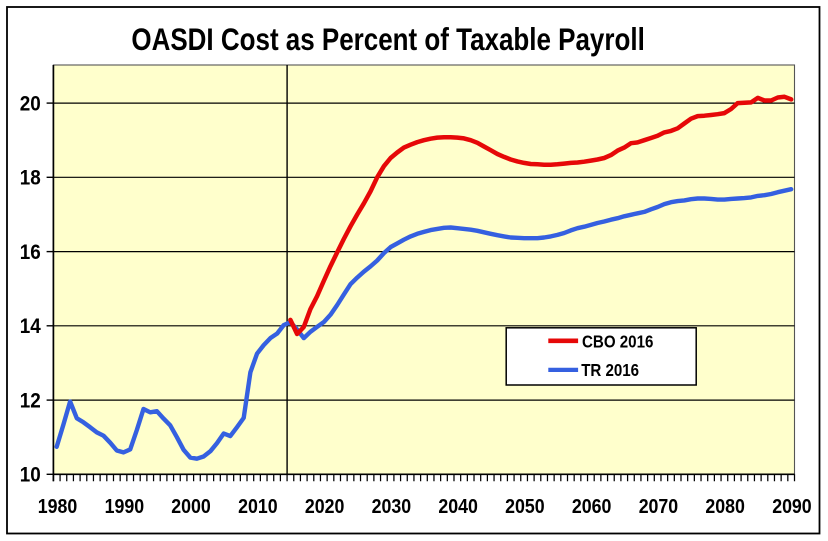 This screenshot has width=828, height=541. I want to click on svg-text:OASDI Cost as Percent of Taxab: OASDI Cost as Percent of Taxable Payroll, so click(387, 39).